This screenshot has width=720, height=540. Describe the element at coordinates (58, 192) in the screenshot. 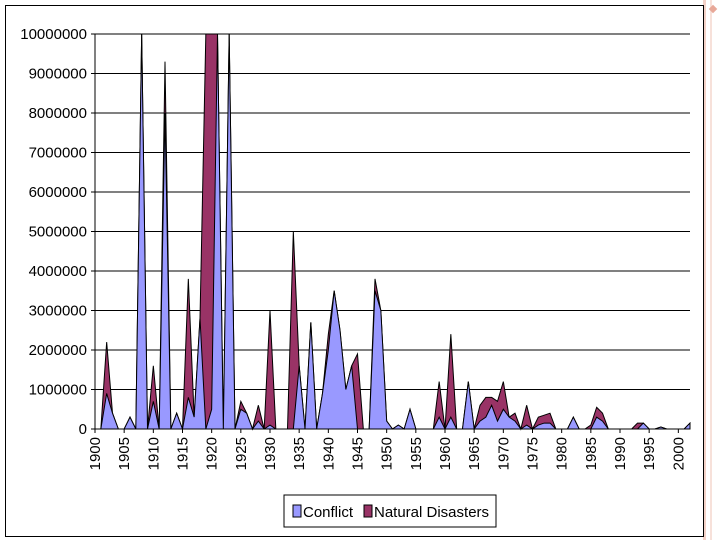

I see `y-tick-label-6: 6000000` at that location.